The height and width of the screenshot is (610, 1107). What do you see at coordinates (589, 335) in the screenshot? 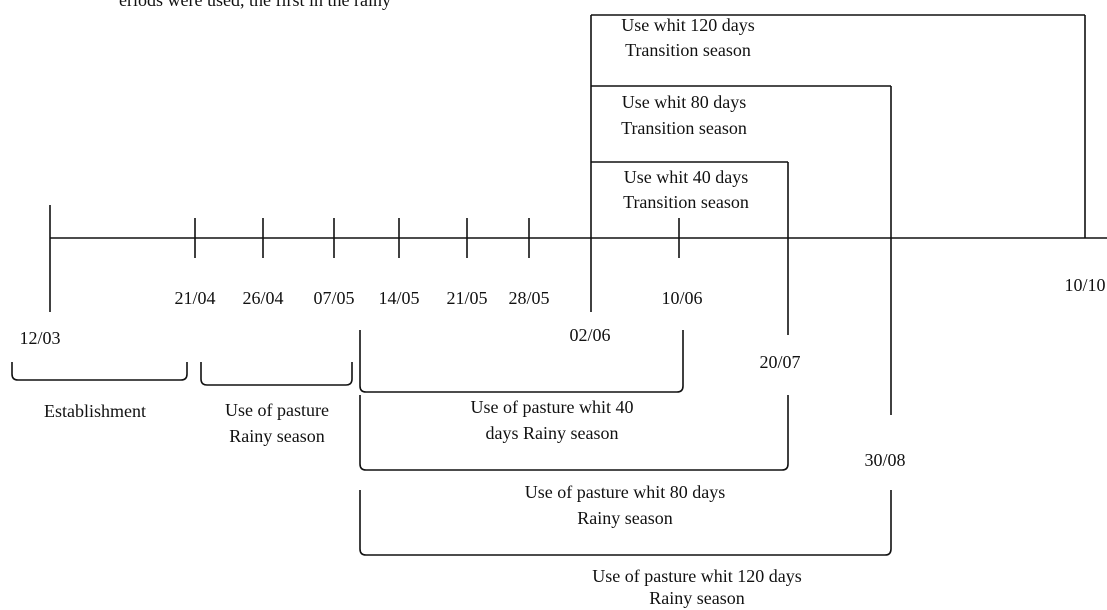
I see `date-label: 02/06` at bounding box center [589, 335].